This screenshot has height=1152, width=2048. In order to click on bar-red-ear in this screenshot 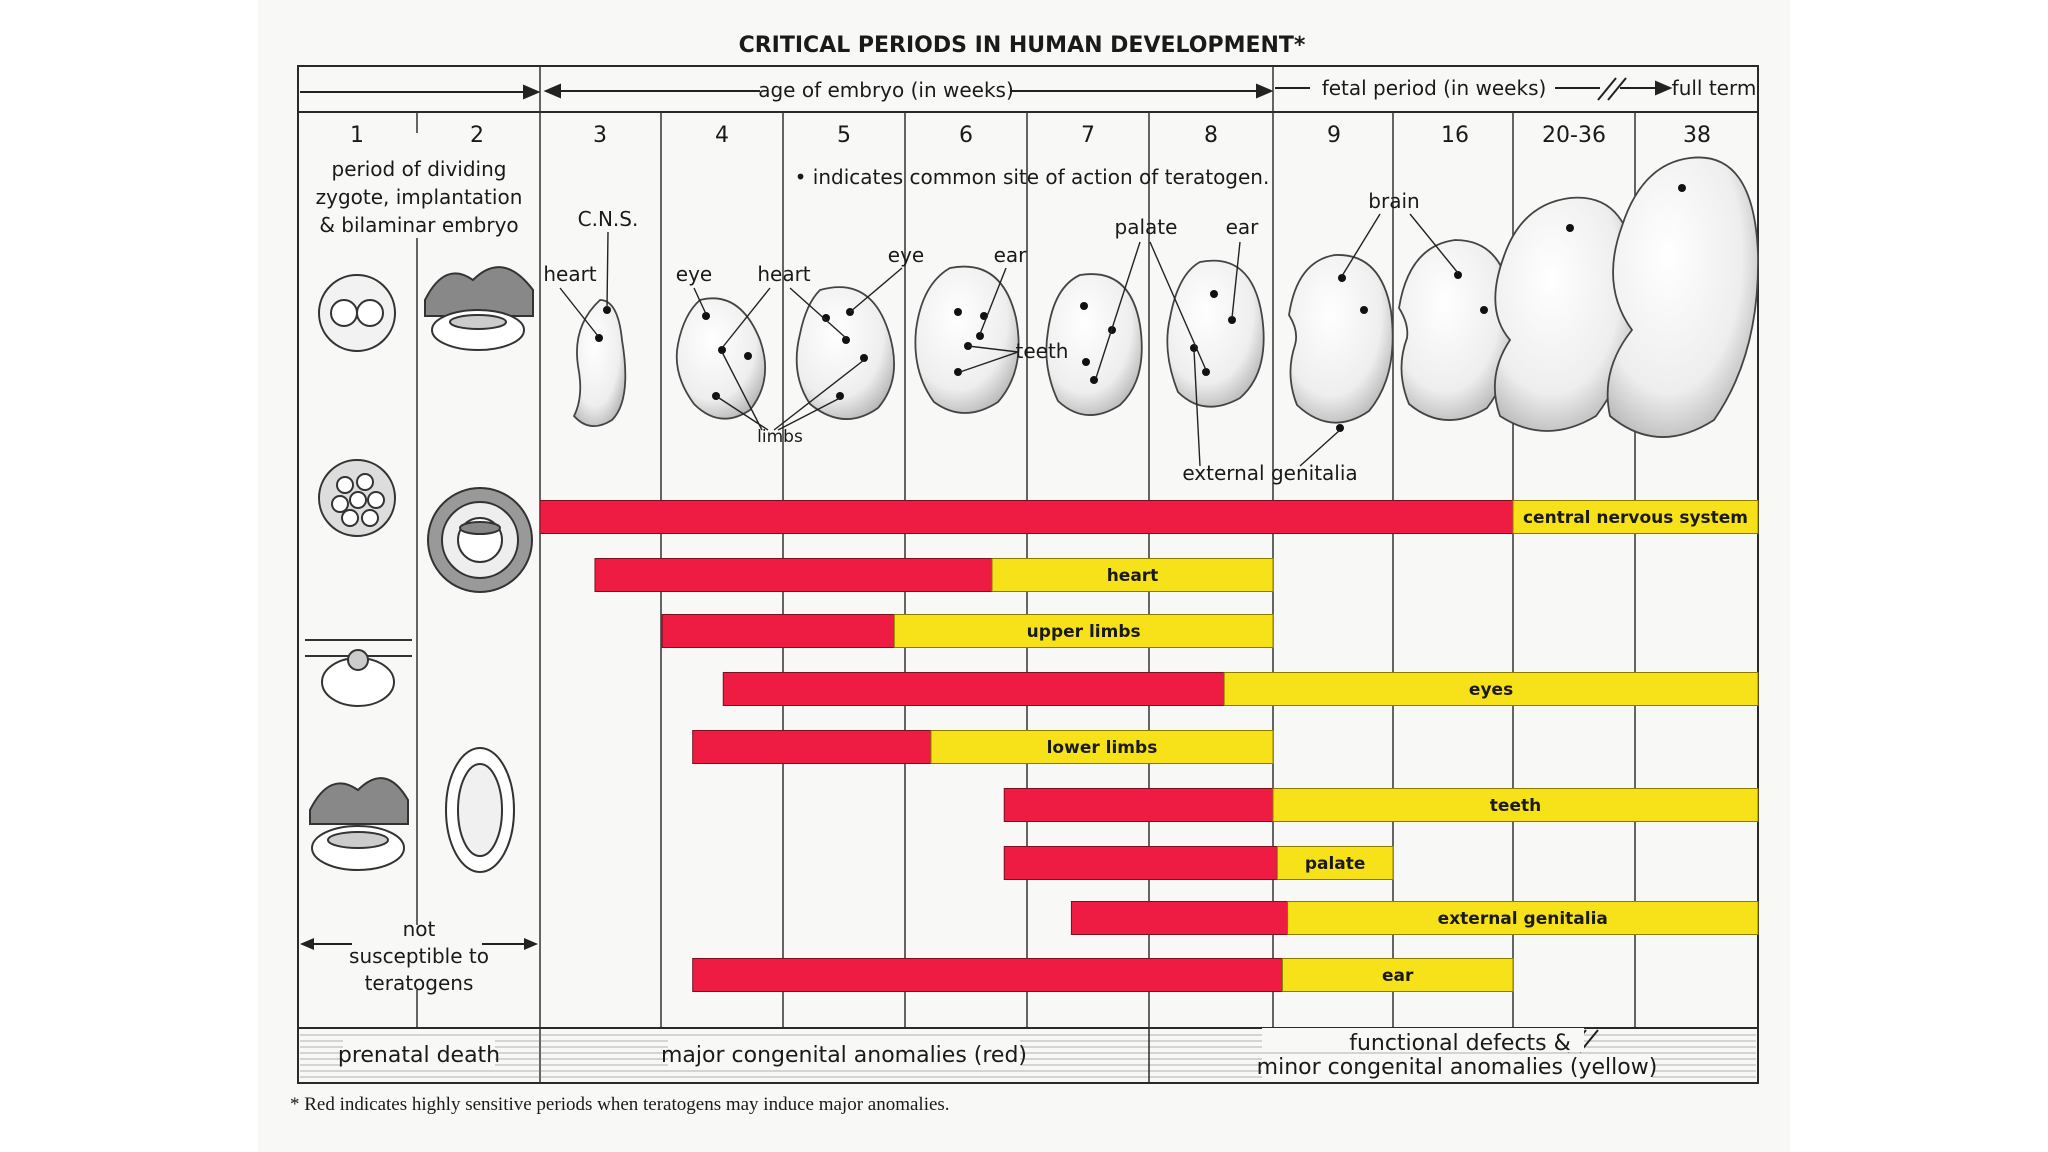, I will do `click(987, 975)`.